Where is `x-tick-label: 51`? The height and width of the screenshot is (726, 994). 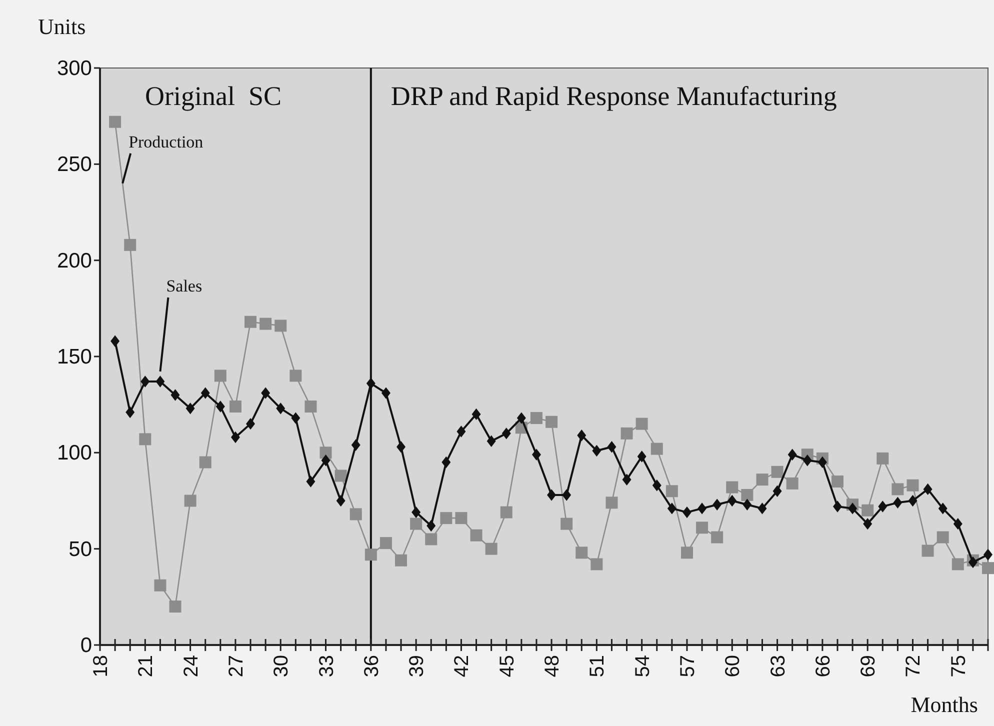
x-tick-label: 51 is located at coordinates (597, 666).